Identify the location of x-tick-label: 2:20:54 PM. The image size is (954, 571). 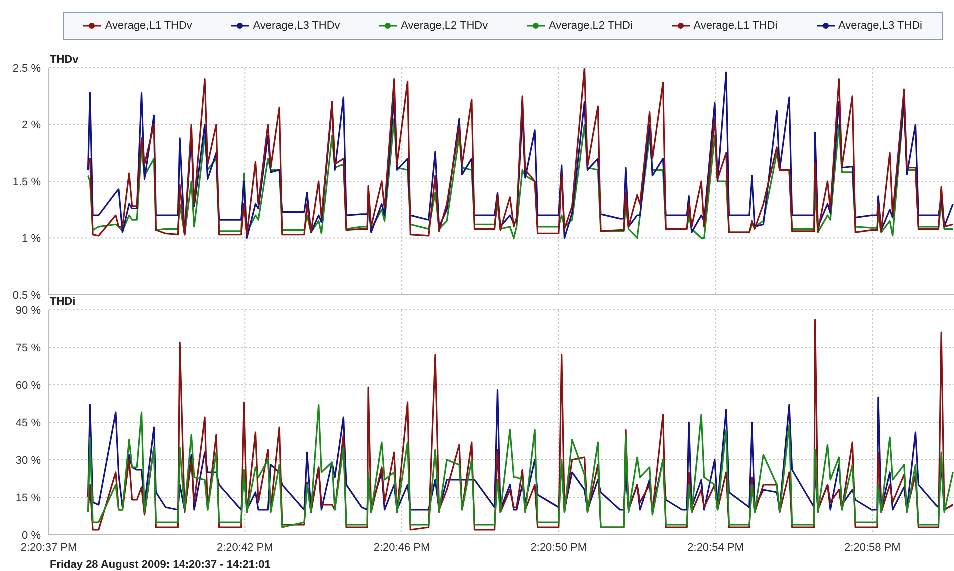
(716, 548).